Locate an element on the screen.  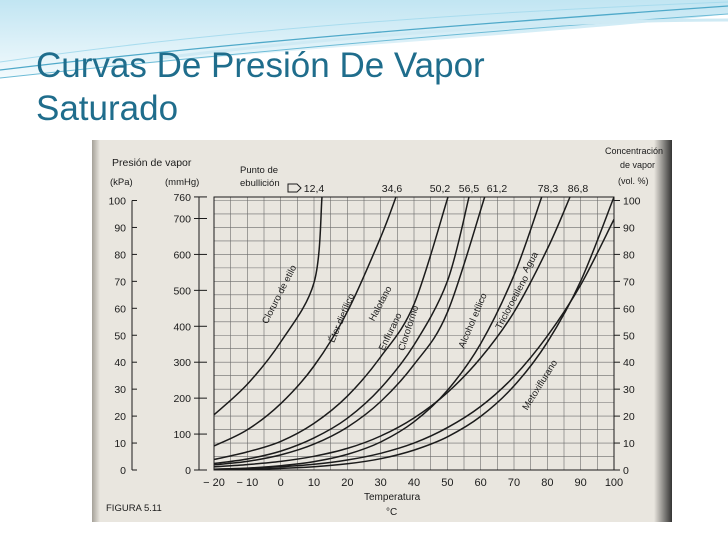
page-shadow-left is located at coordinates (96, 331).